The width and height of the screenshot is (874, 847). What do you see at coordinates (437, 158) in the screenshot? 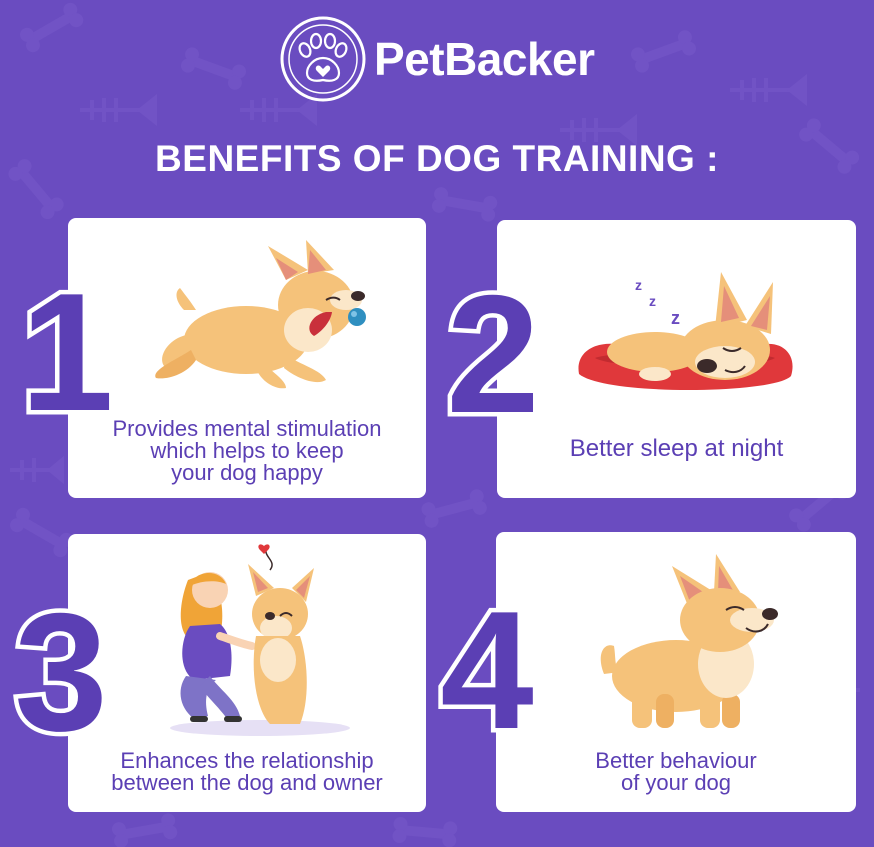
I see `page-title: BENEFITS OF DOG TRAINING :` at bounding box center [437, 158].